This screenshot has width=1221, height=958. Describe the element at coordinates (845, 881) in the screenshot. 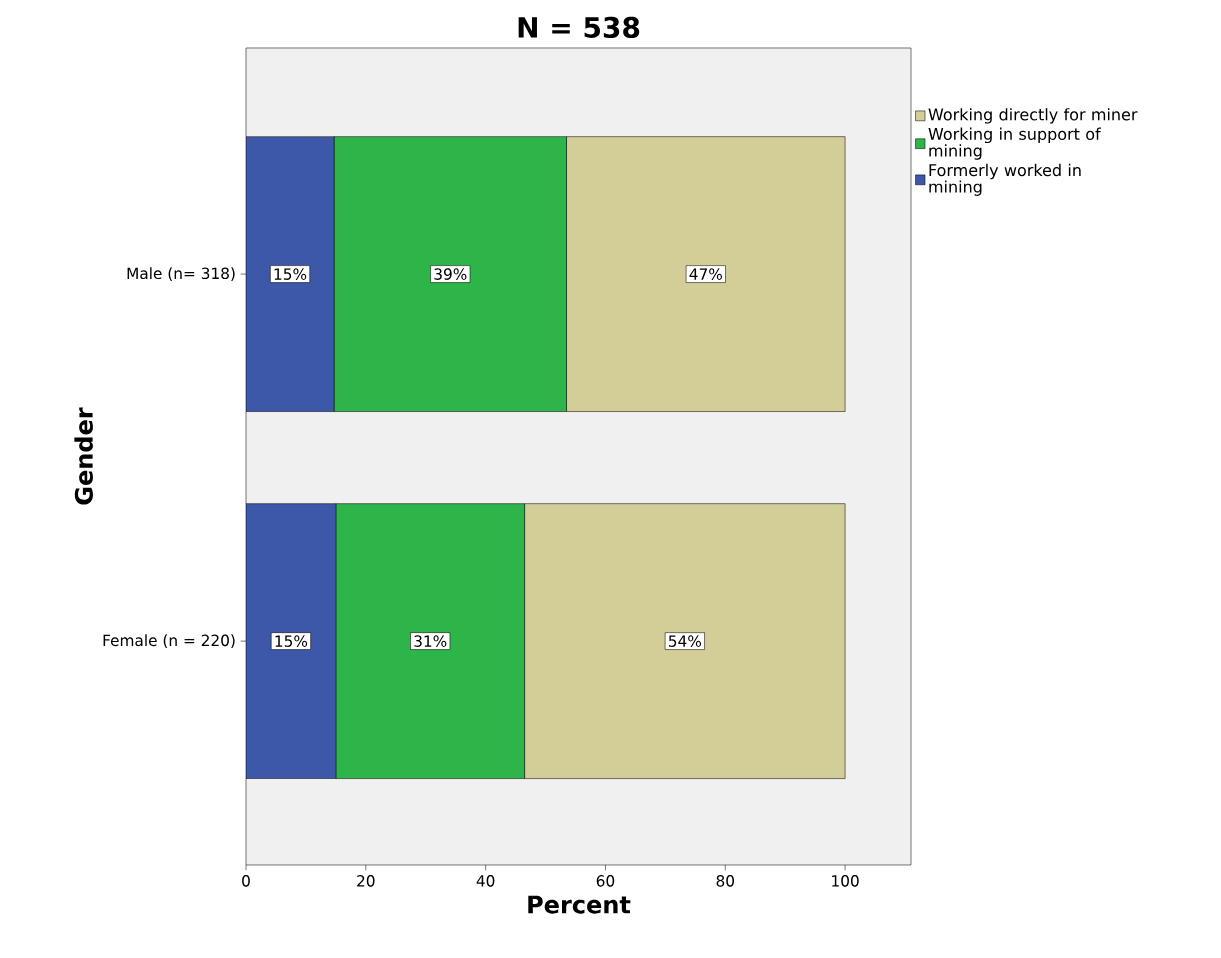

I see `x-tick-label: 100` at that location.